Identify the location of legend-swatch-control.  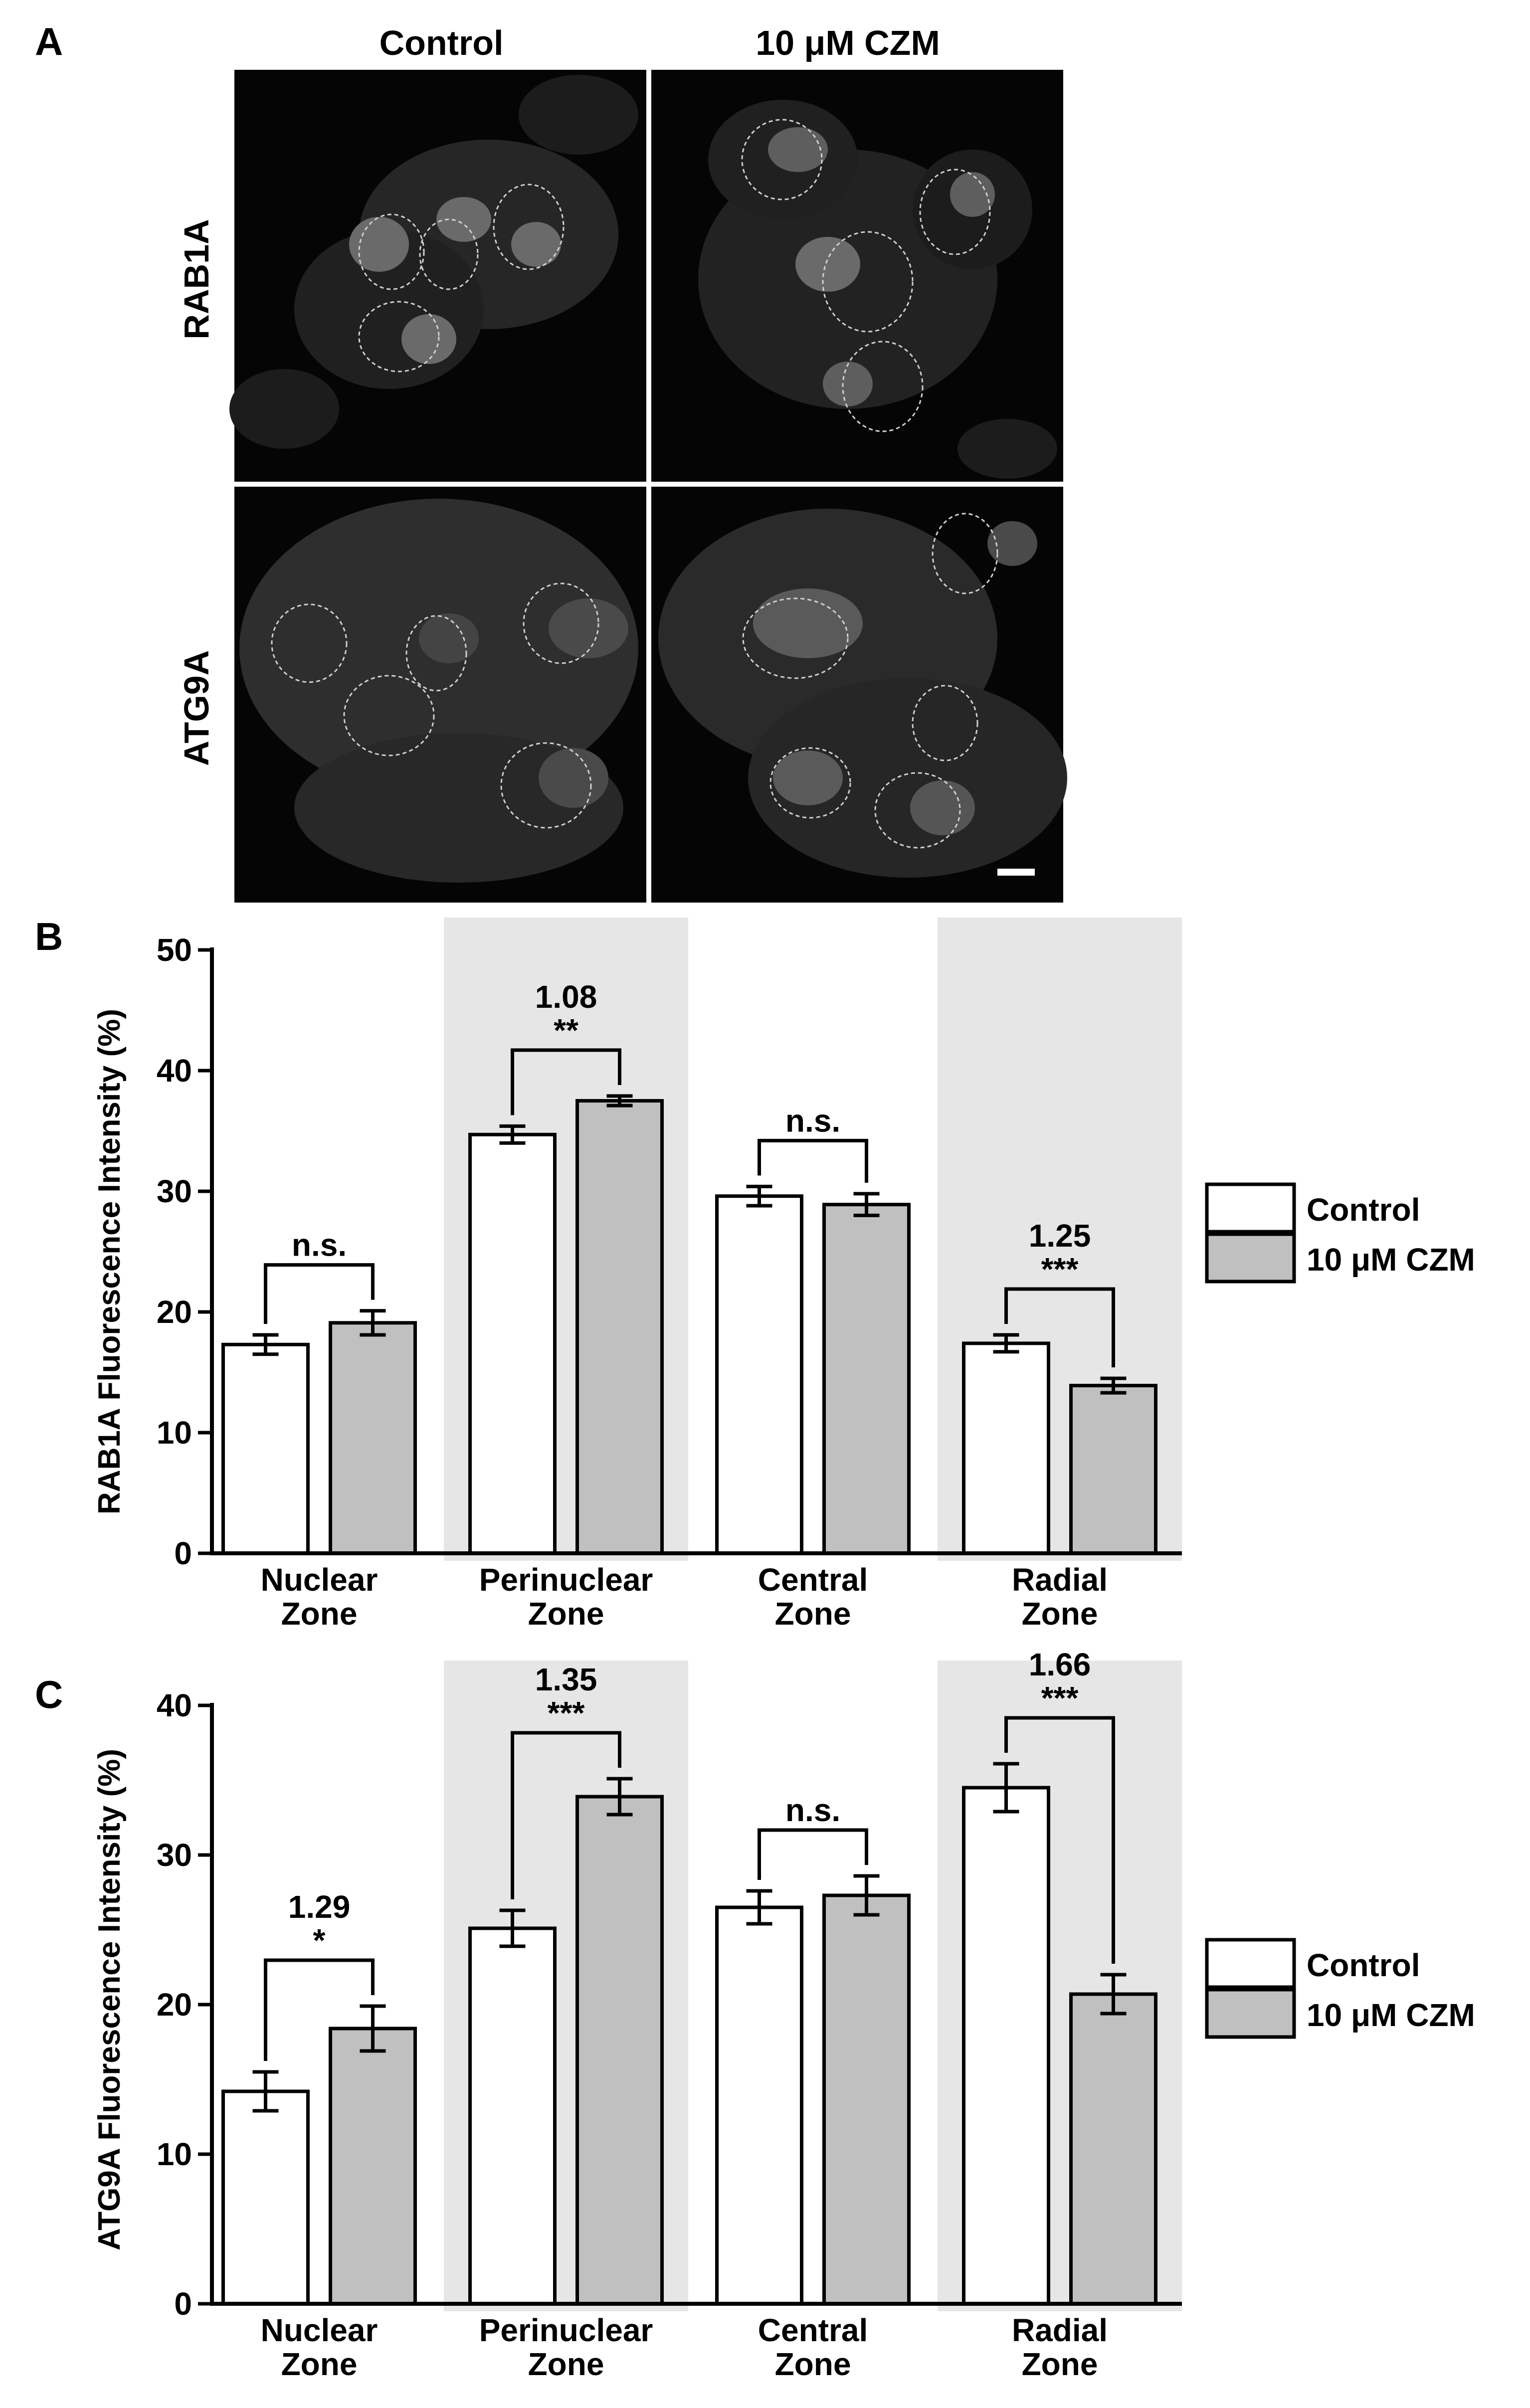
(1250, 1208).